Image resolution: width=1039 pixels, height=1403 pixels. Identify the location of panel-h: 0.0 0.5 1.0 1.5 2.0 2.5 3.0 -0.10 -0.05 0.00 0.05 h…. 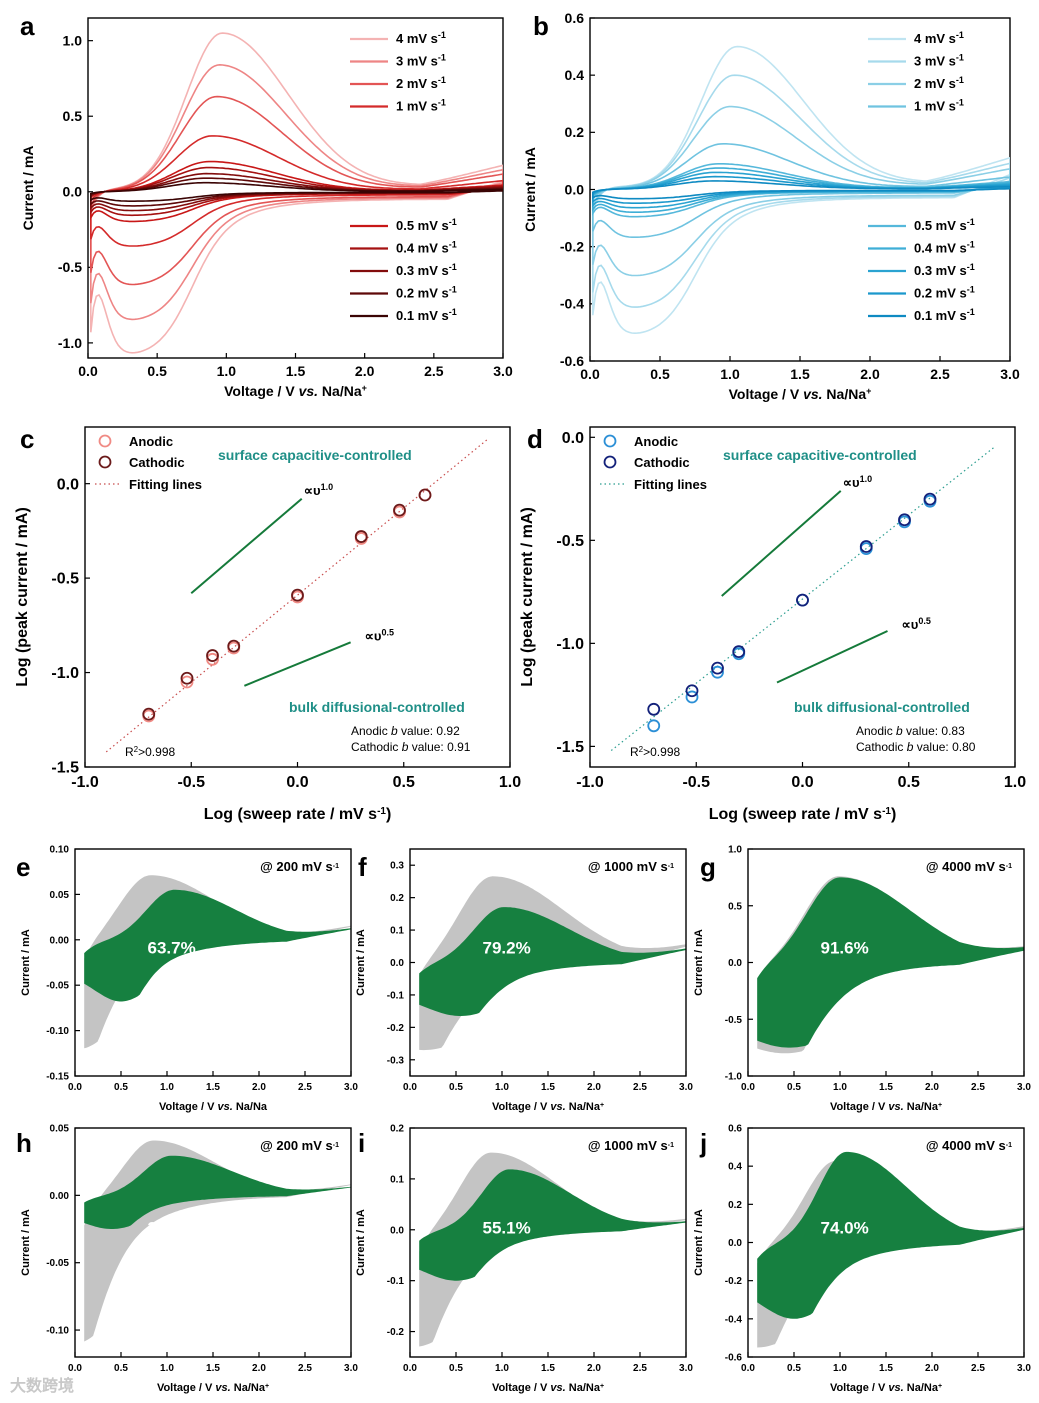
(187, 1259).